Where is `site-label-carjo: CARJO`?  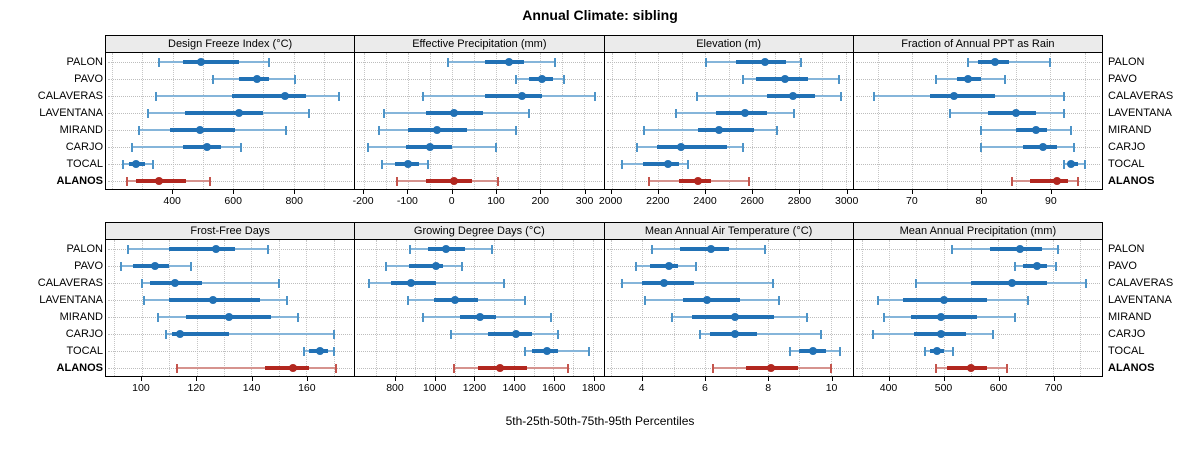 site-label-carjo: CARJO is located at coordinates (84, 334).